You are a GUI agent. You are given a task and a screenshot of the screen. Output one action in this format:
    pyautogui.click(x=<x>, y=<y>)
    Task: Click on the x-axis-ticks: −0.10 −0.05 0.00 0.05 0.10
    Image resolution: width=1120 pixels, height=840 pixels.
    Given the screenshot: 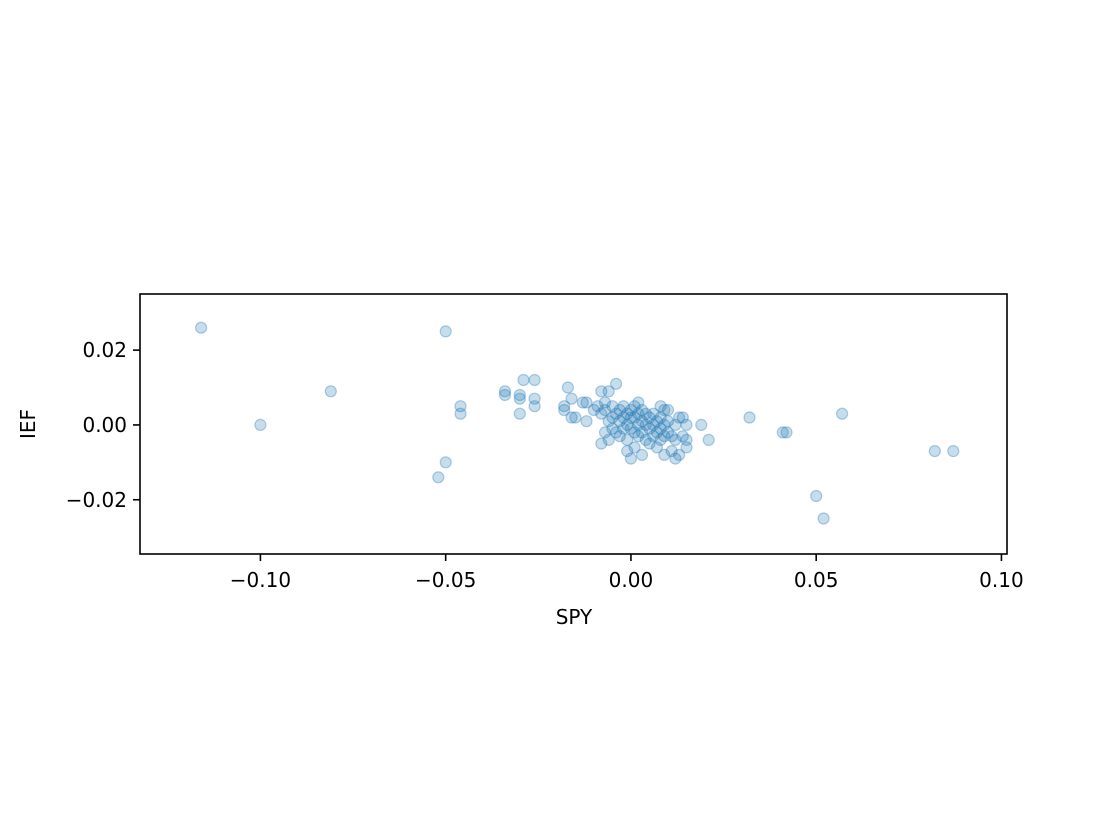 What is the action you would take?
    pyautogui.click(x=627, y=573)
    